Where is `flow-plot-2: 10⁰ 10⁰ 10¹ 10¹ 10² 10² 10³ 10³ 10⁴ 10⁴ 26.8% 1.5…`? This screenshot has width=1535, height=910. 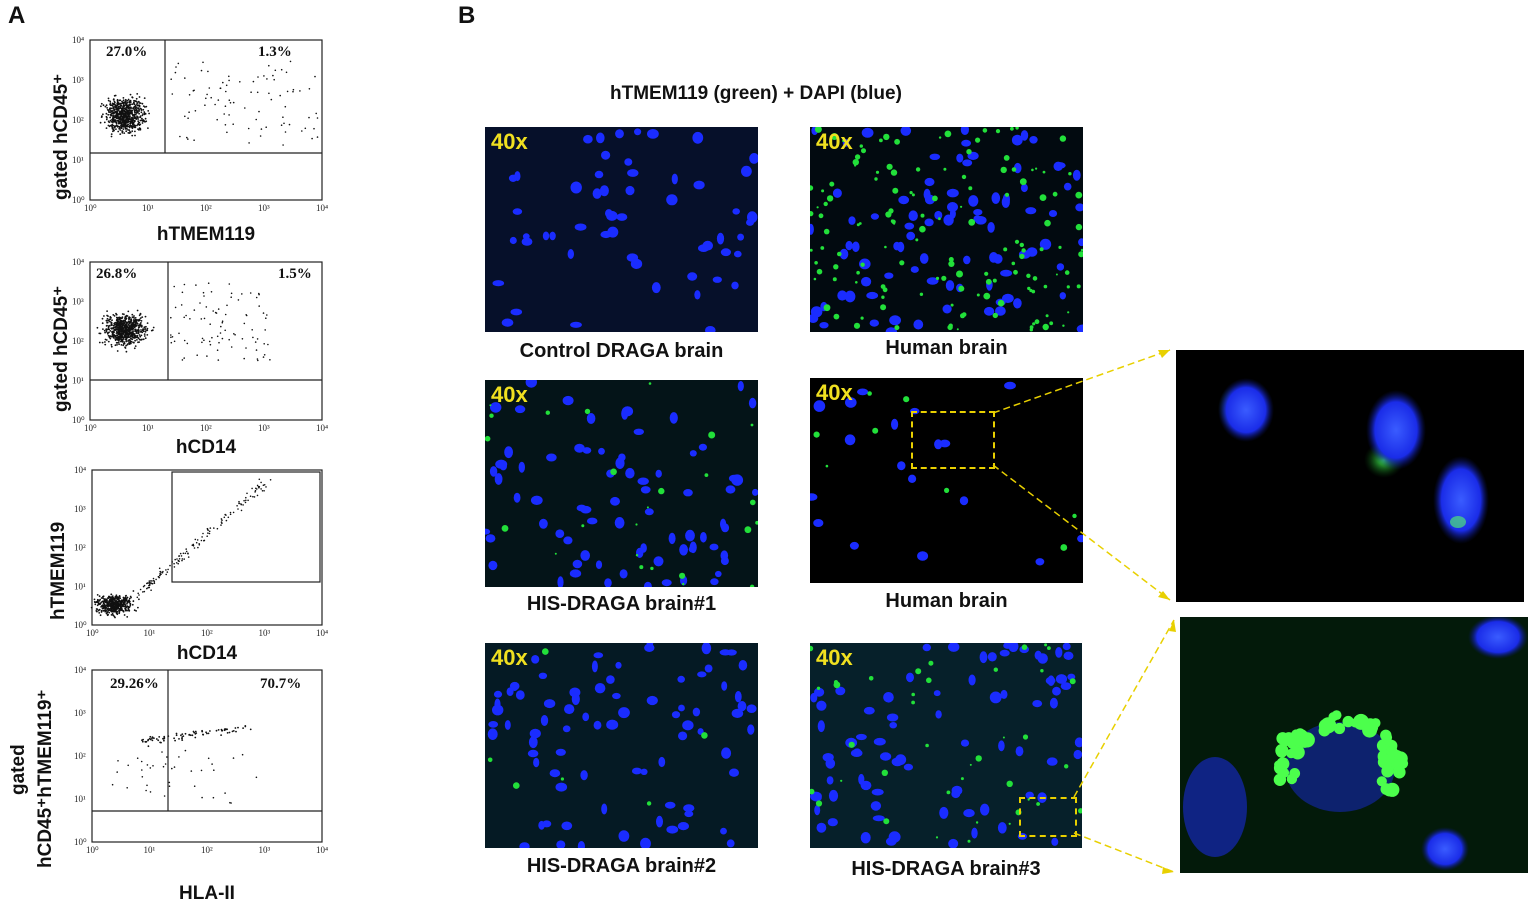 flow-plot-2: 10⁰ 10⁰ 10¹ 10¹ 10² 10² 10³ 10³ 10⁴ 10⁴ 26.8% 1.5… is located at coordinates (200, 345).